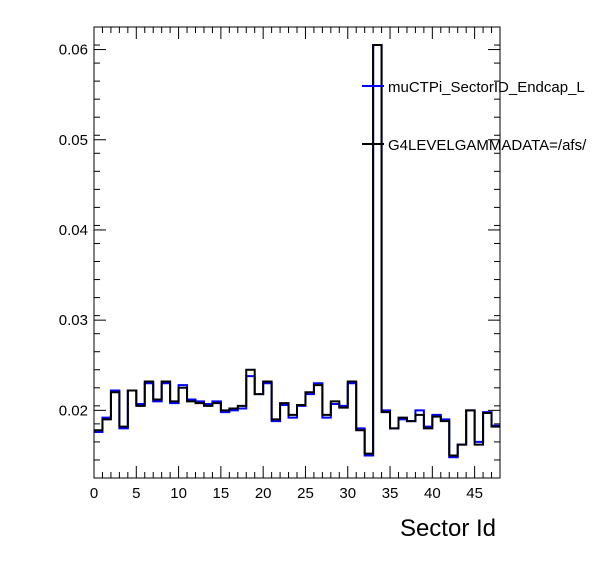 The width and height of the screenshot is (596, 572). I want to click on x-tick-label: 0, so click(94, 493).